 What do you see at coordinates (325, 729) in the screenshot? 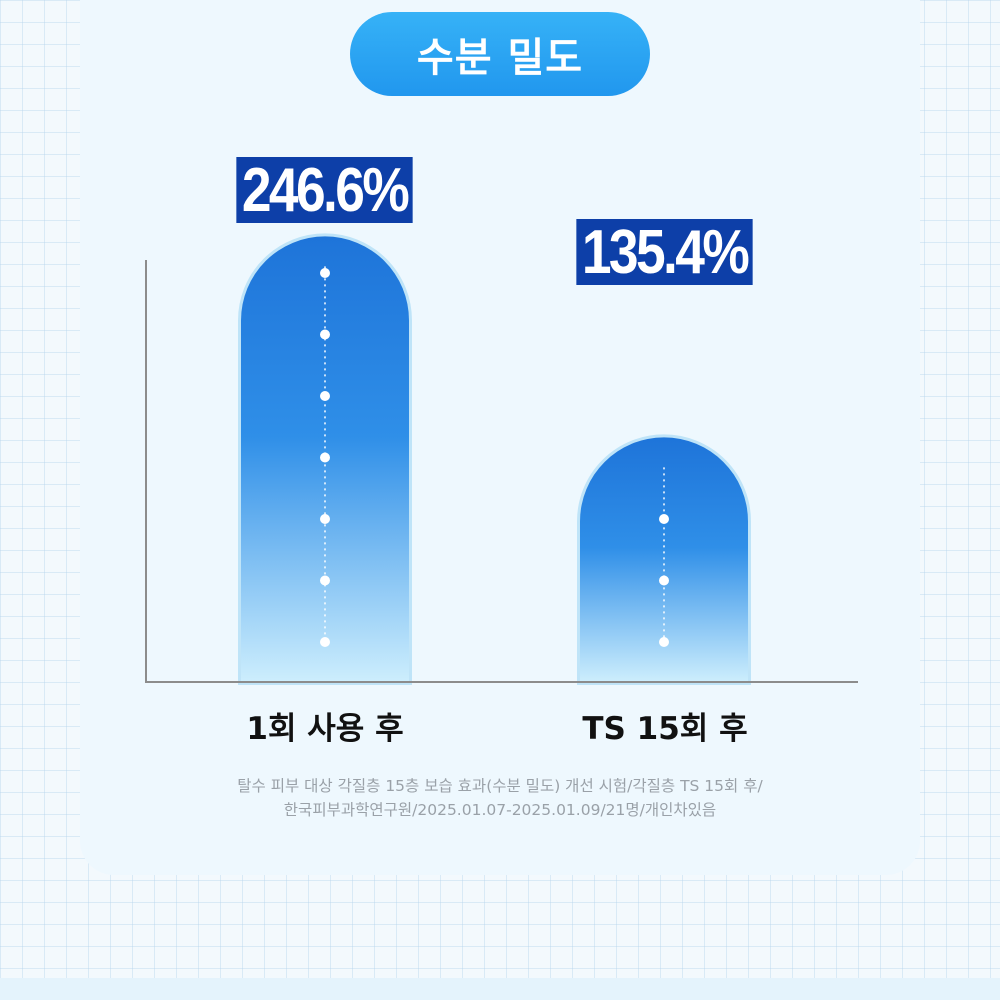
I see `category-label: 1회 사용 후` at bounding box center [325, 729].